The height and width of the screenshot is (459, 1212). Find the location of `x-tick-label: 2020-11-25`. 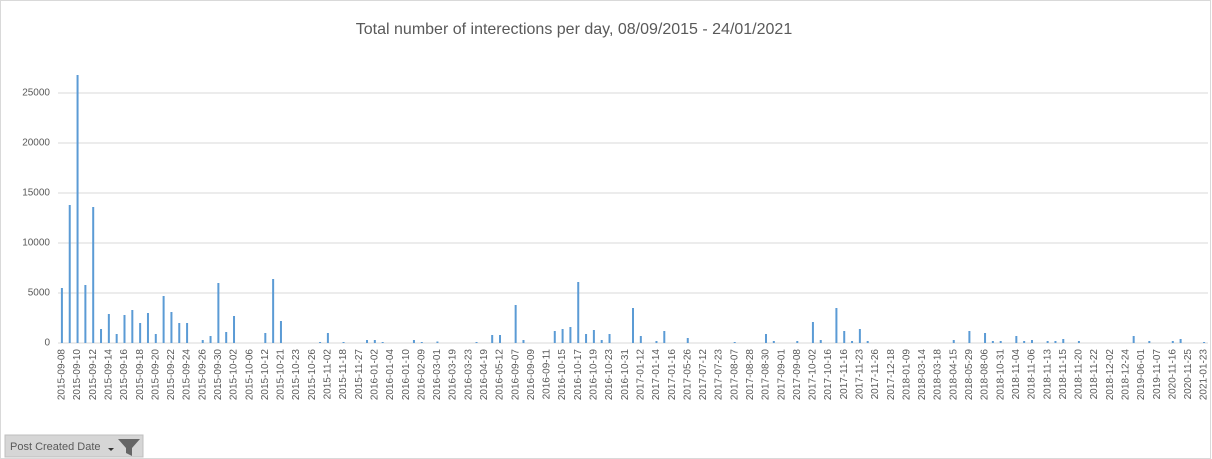

x-tick-label: 2020-11-25 is located at coordinates (1188, 374).